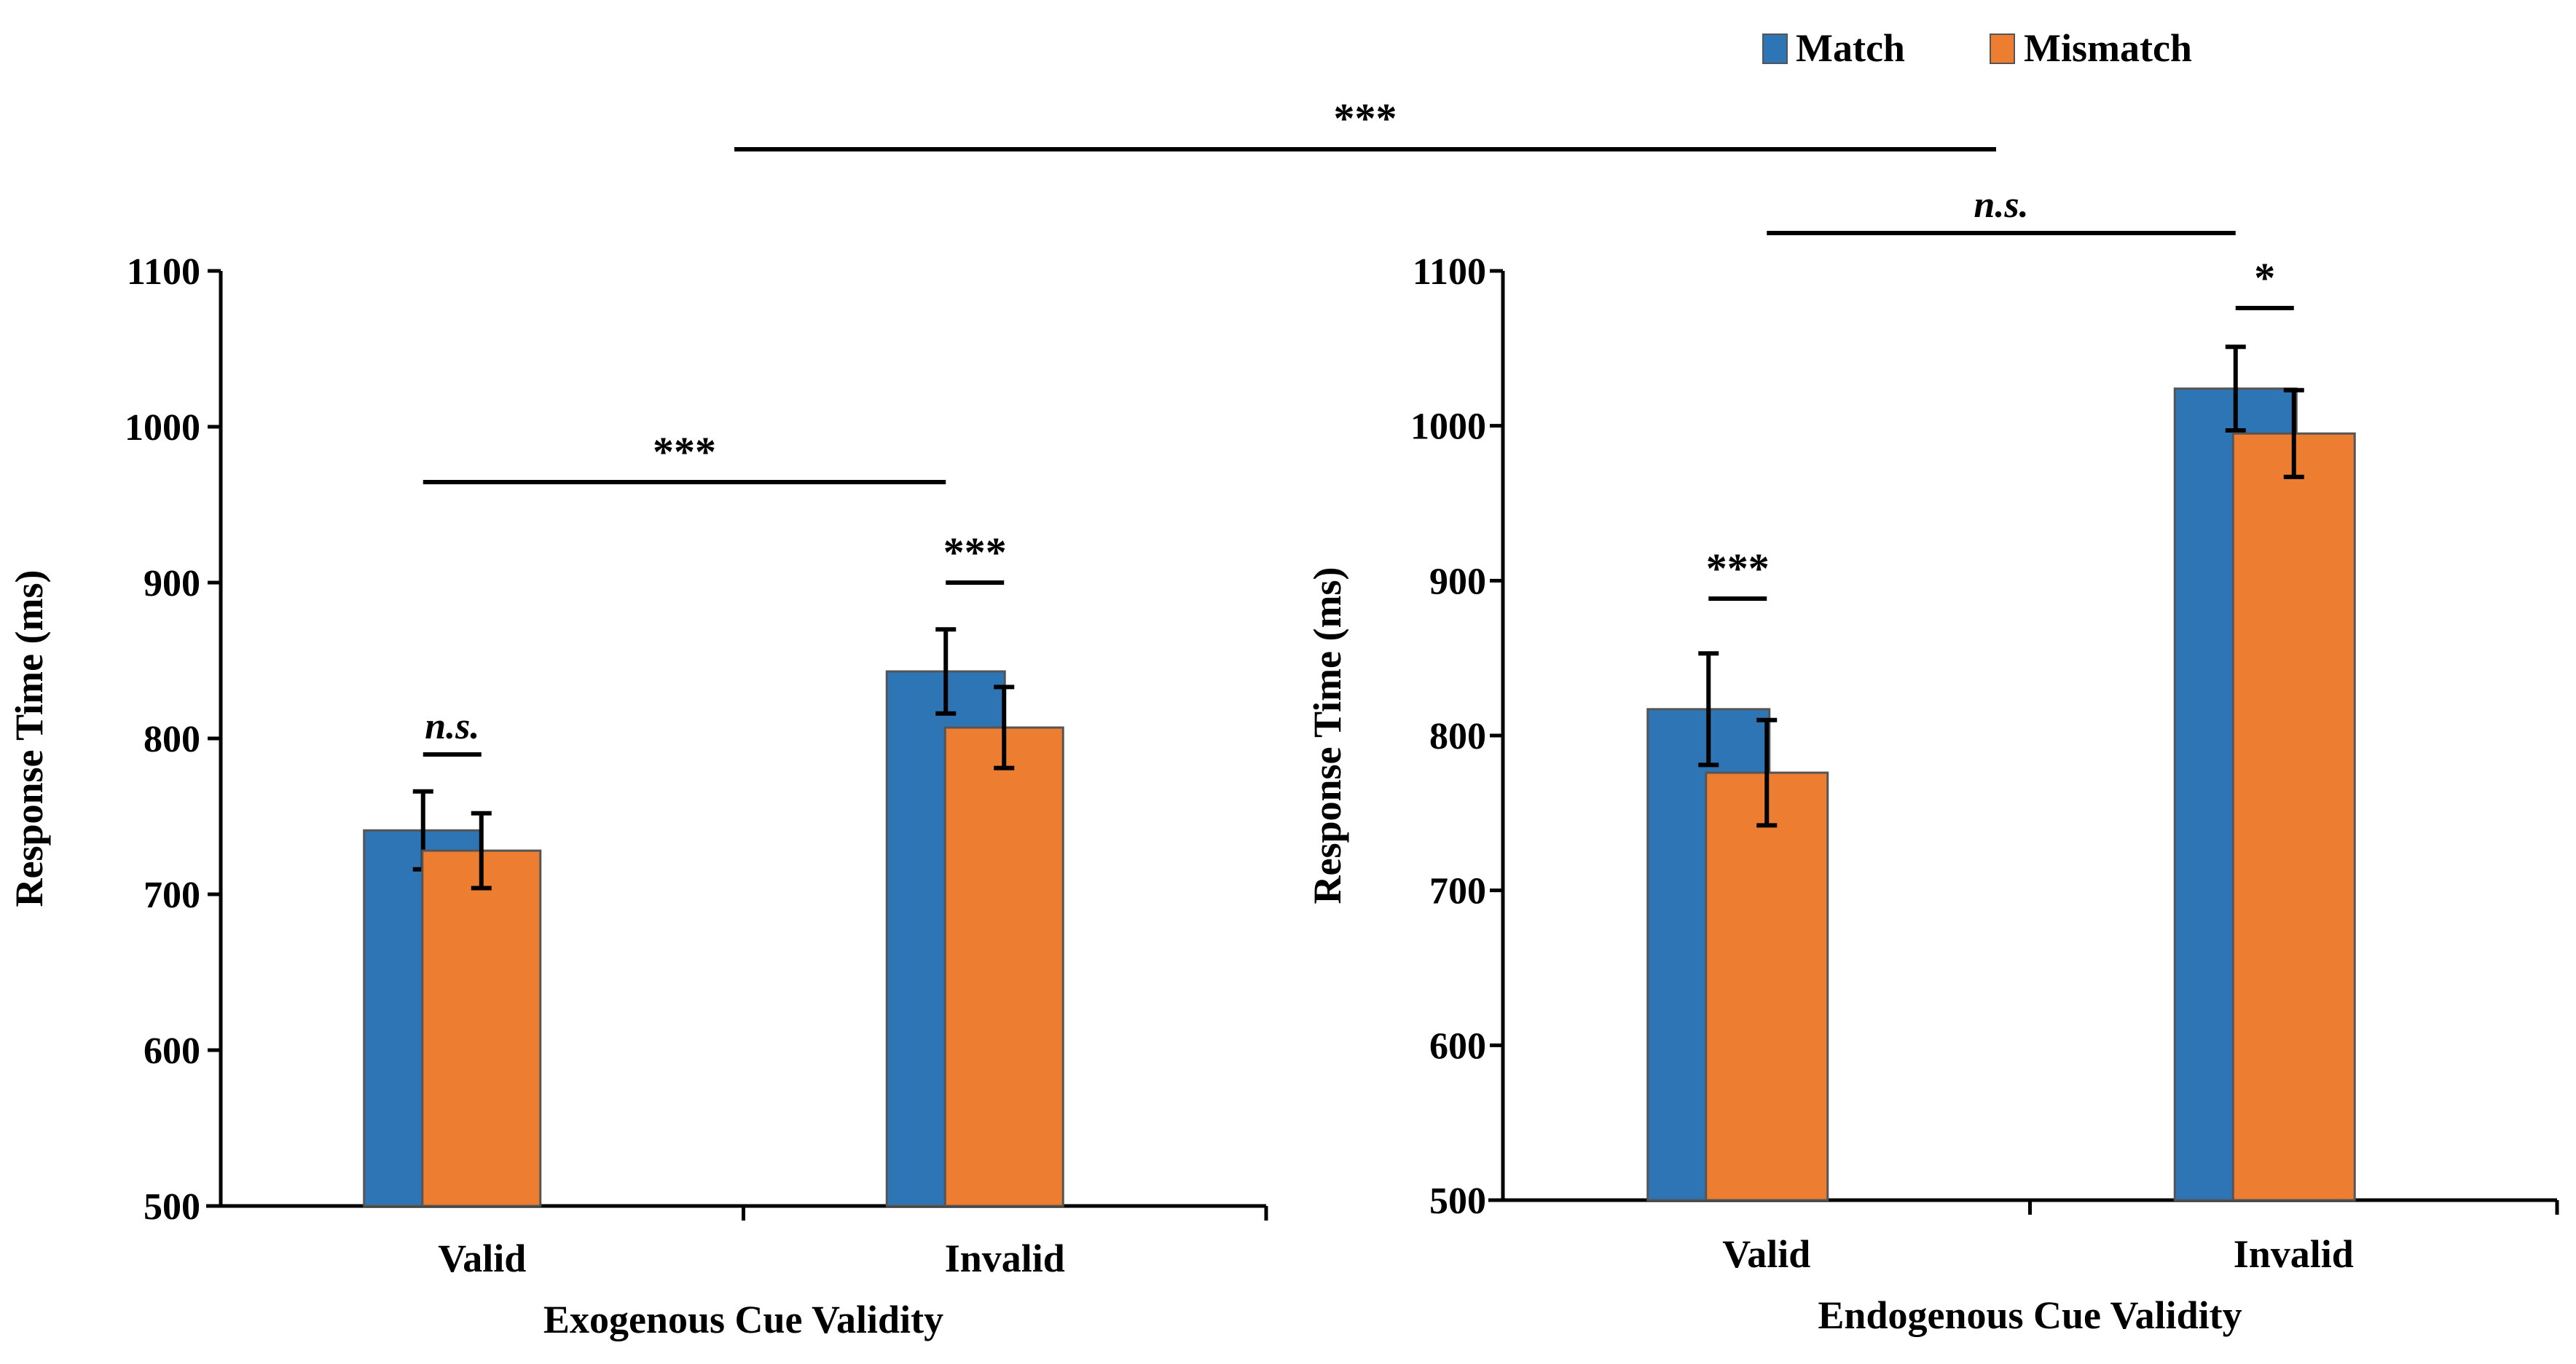  Describe the element at coordinates (1775, 48) in the screenshot. I see `legend-swatch-match` at that location.